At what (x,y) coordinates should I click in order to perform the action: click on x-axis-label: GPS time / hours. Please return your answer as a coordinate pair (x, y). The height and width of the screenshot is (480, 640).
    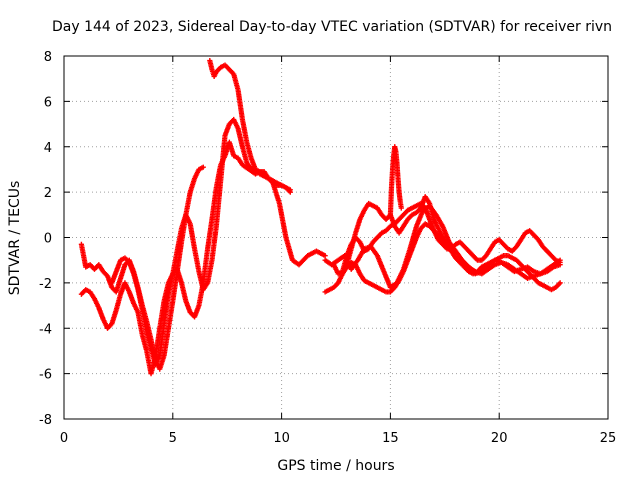
    Looking at the image, I should click on (335, 466).